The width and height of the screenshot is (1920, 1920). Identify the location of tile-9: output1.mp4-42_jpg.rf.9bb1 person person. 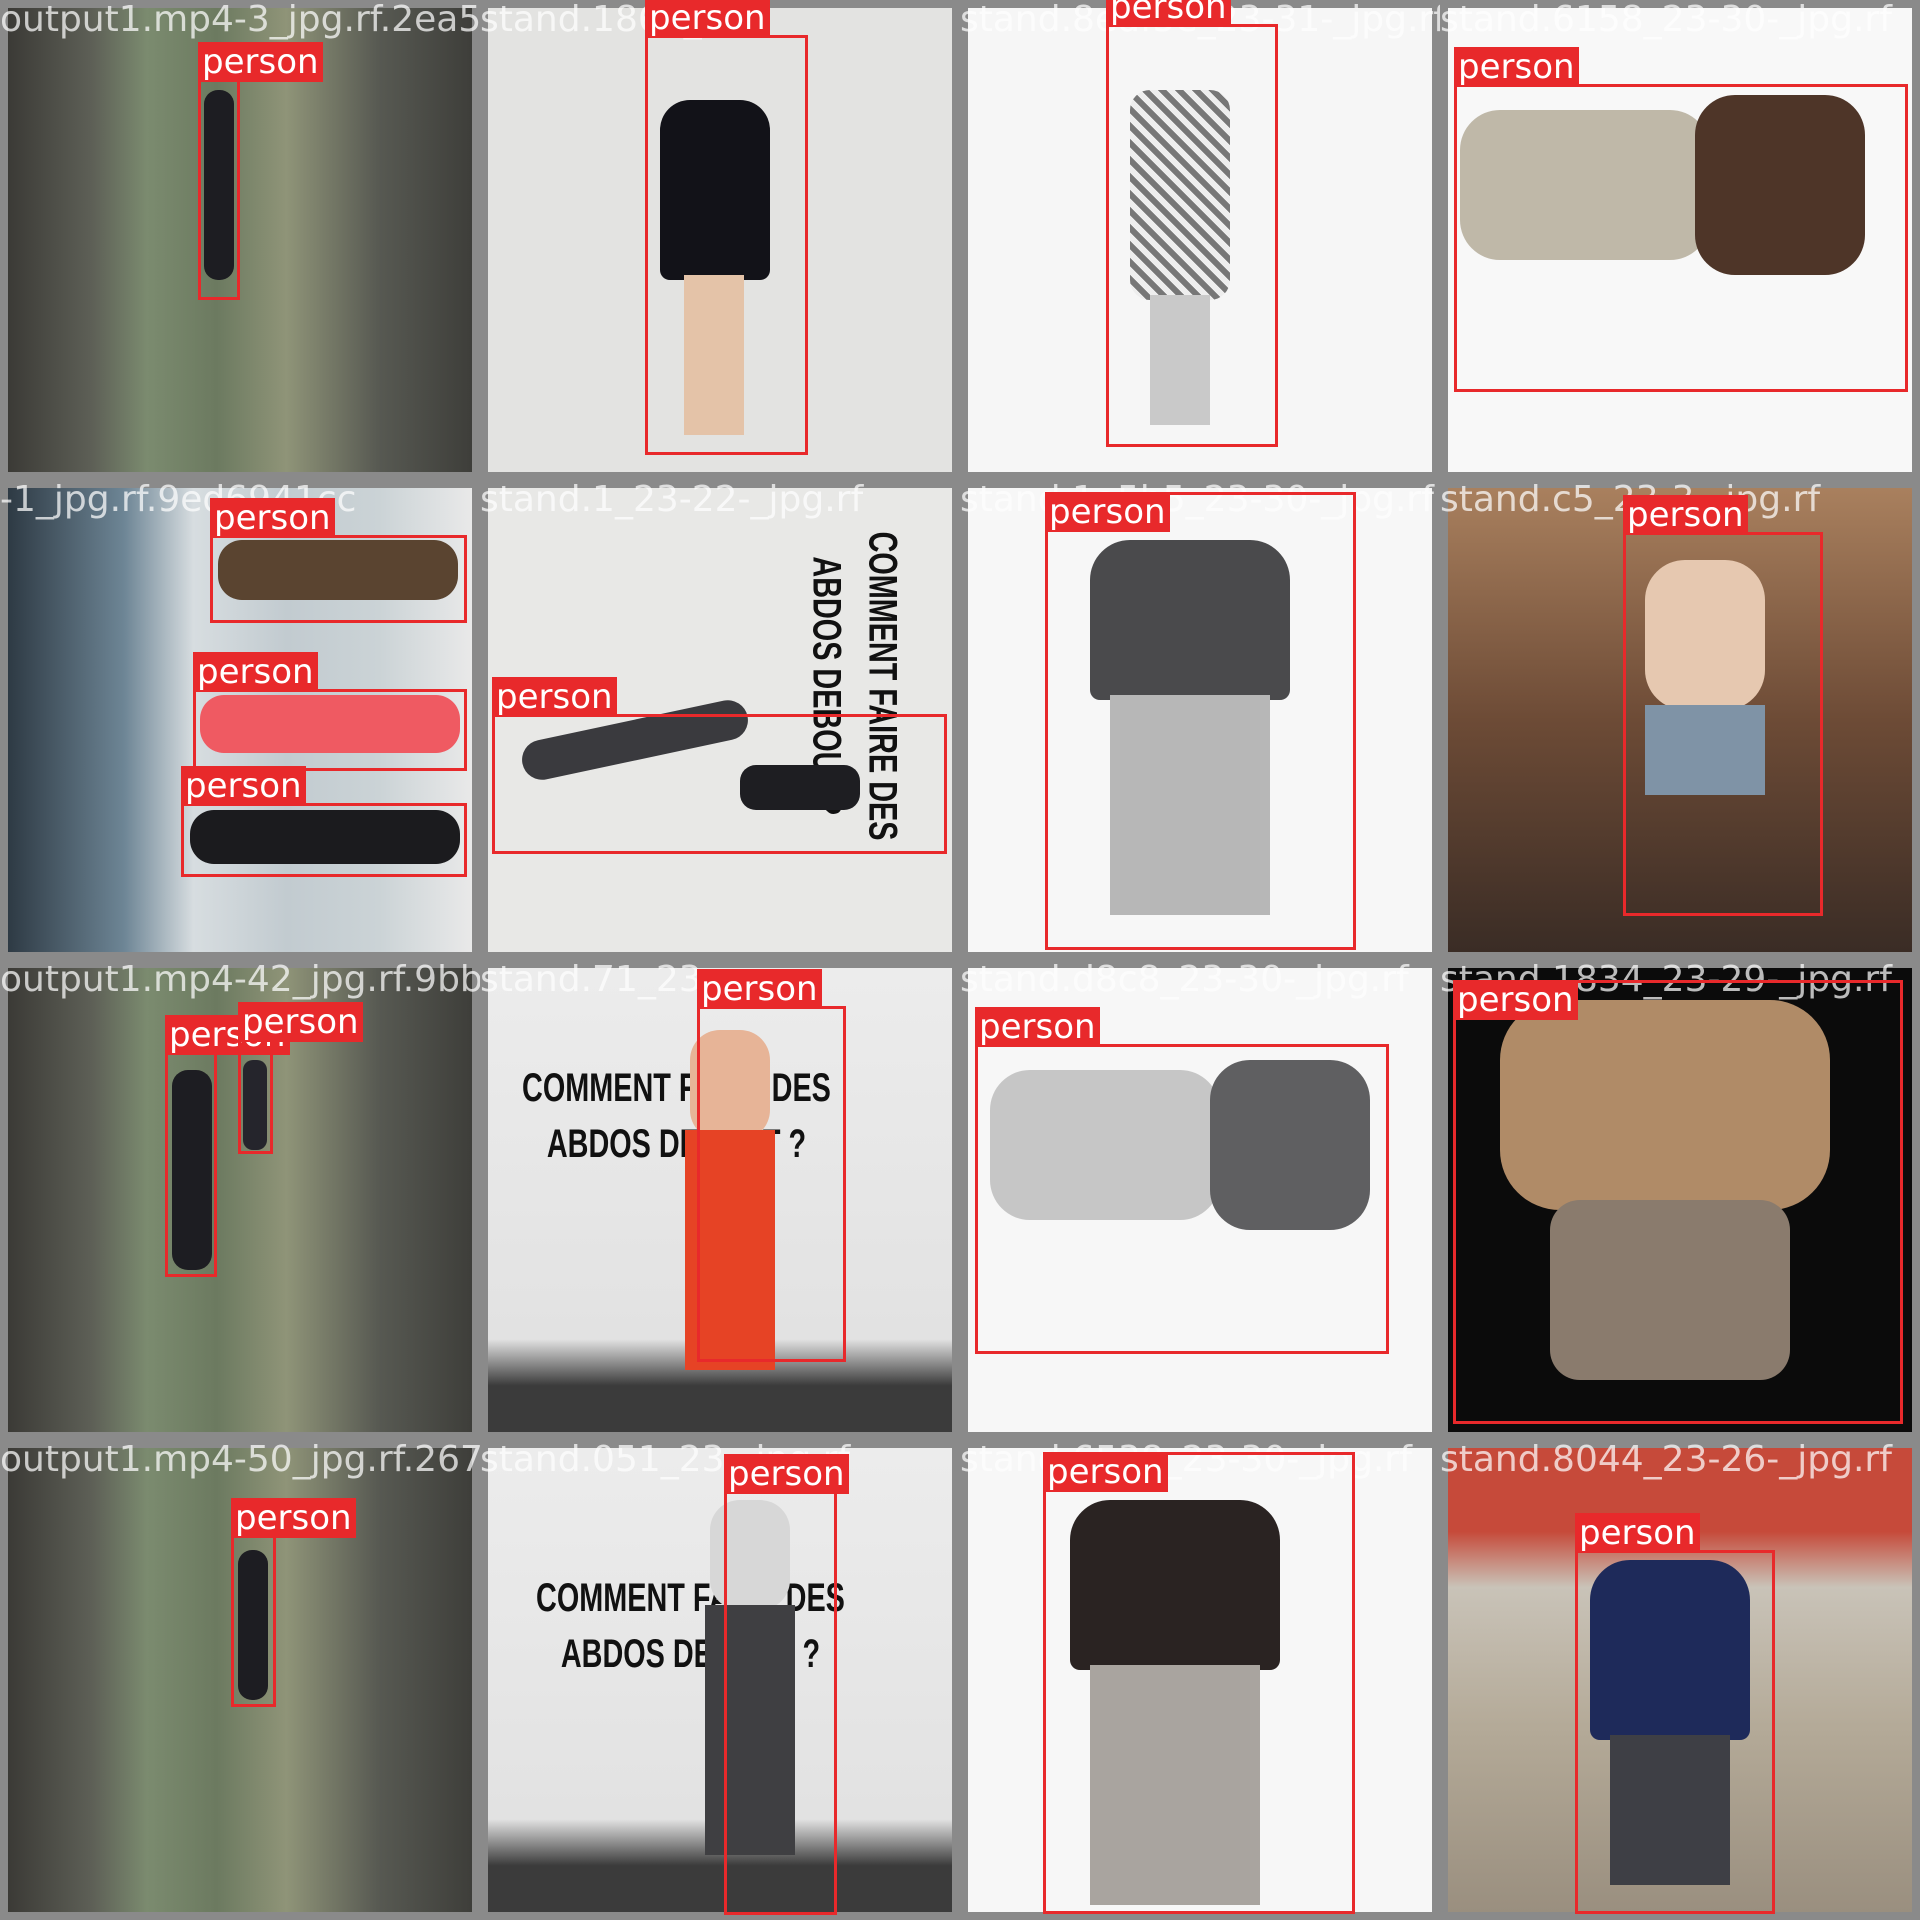
(240, 1200).